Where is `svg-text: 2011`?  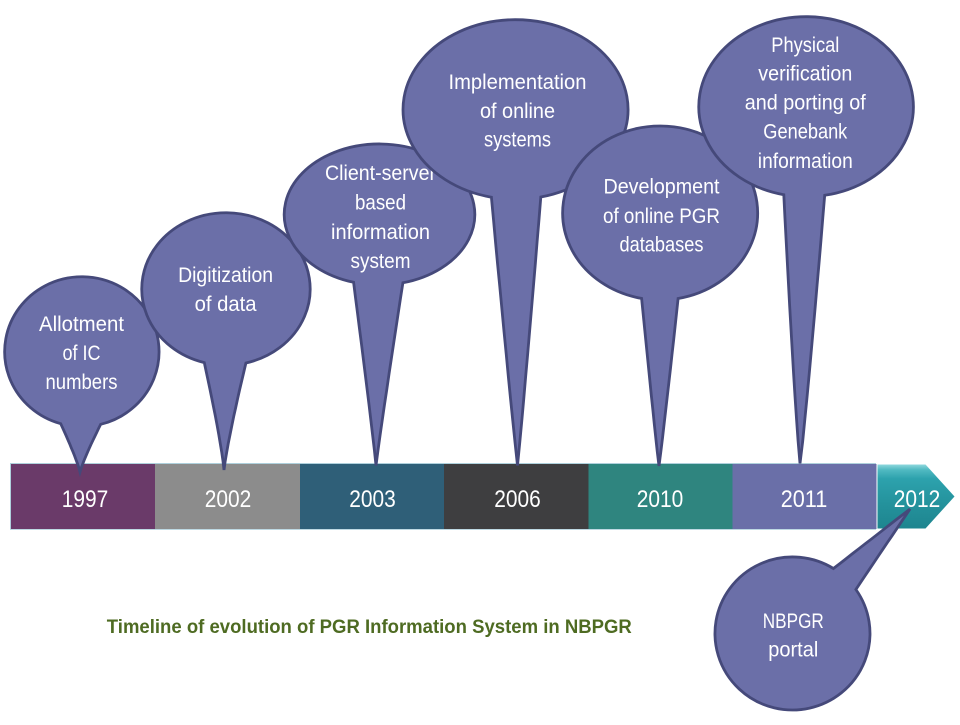 svg-text: 2011 is located at coordinates (804, 499).